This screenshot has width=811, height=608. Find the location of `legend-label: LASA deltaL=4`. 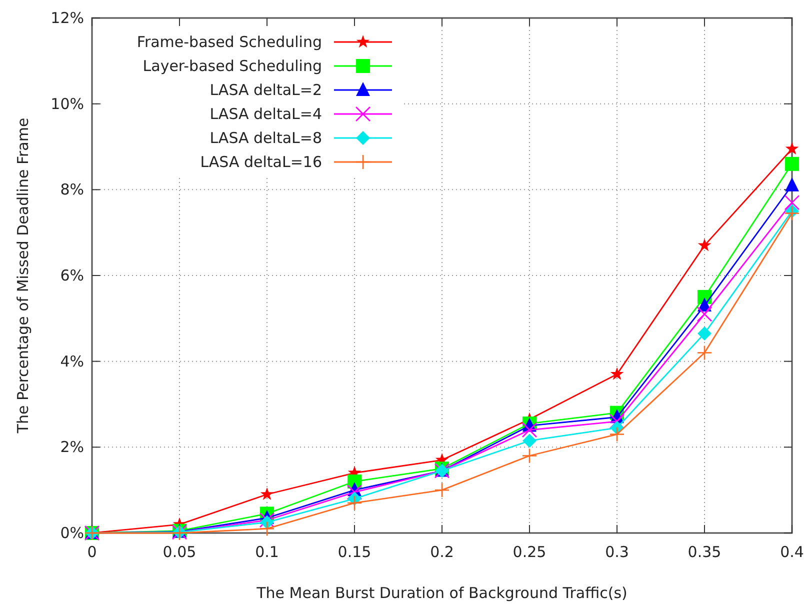

legend-label: LASA deltaL=4 is located at coordinates (266, 114).